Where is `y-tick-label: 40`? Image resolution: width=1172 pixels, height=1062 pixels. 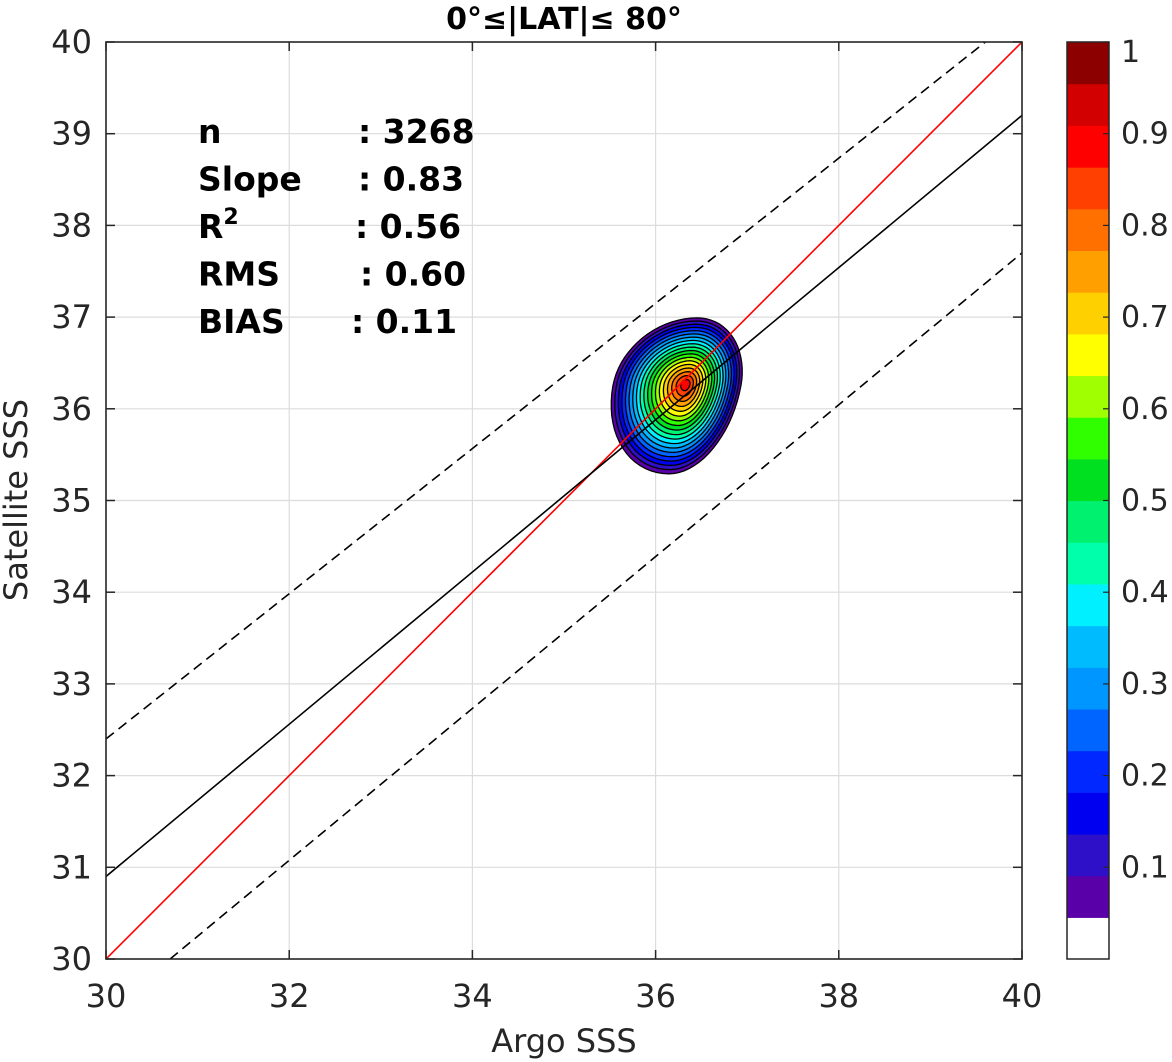
y-tick-label: 40 is located at coordinates (71, 42).